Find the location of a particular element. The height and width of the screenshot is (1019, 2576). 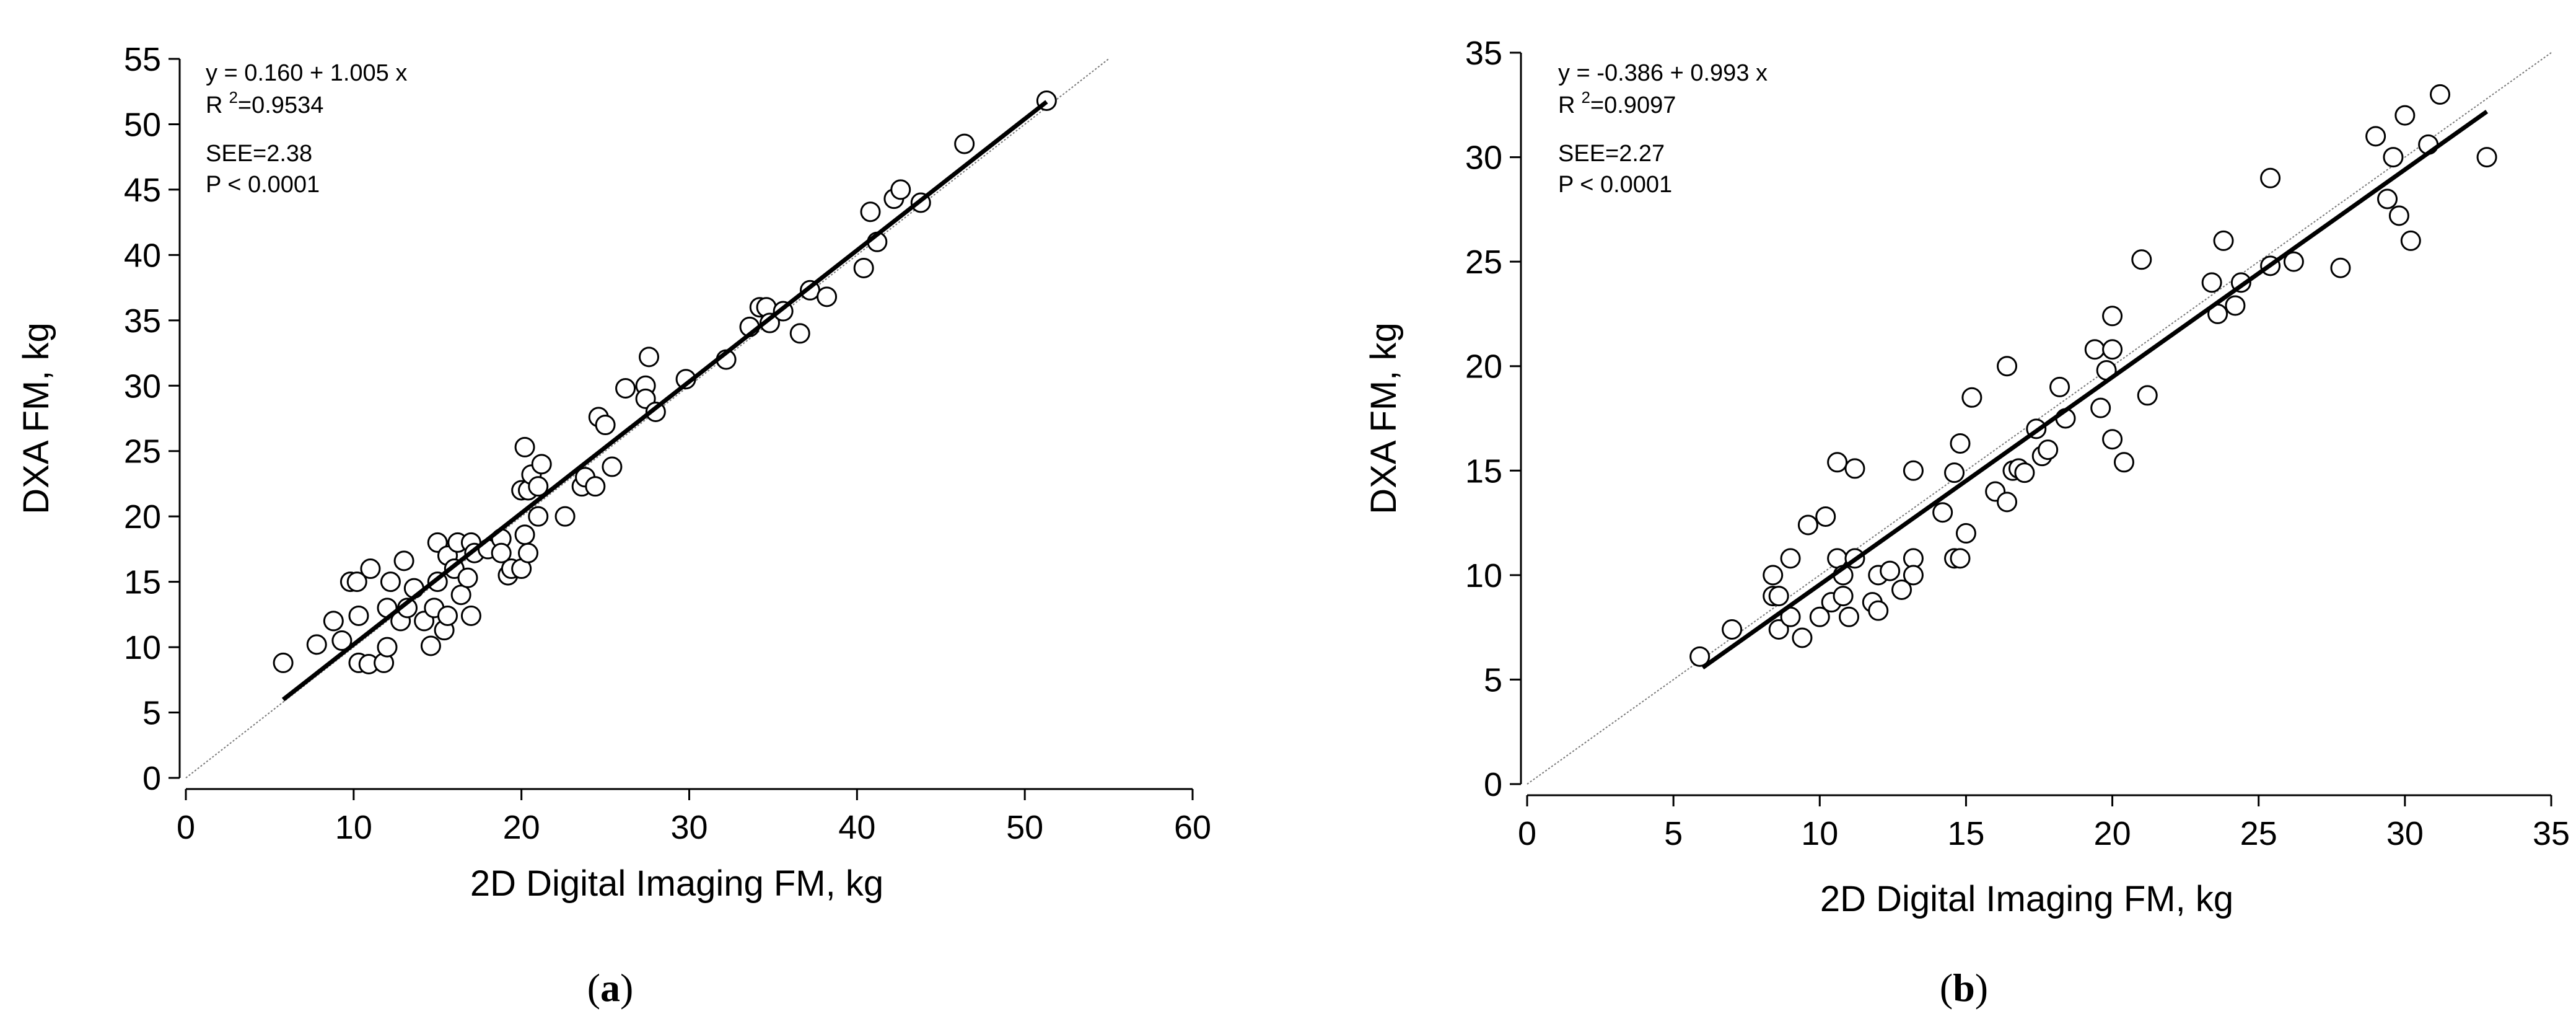

caption-letter: a is located at coordinates (610, 988).